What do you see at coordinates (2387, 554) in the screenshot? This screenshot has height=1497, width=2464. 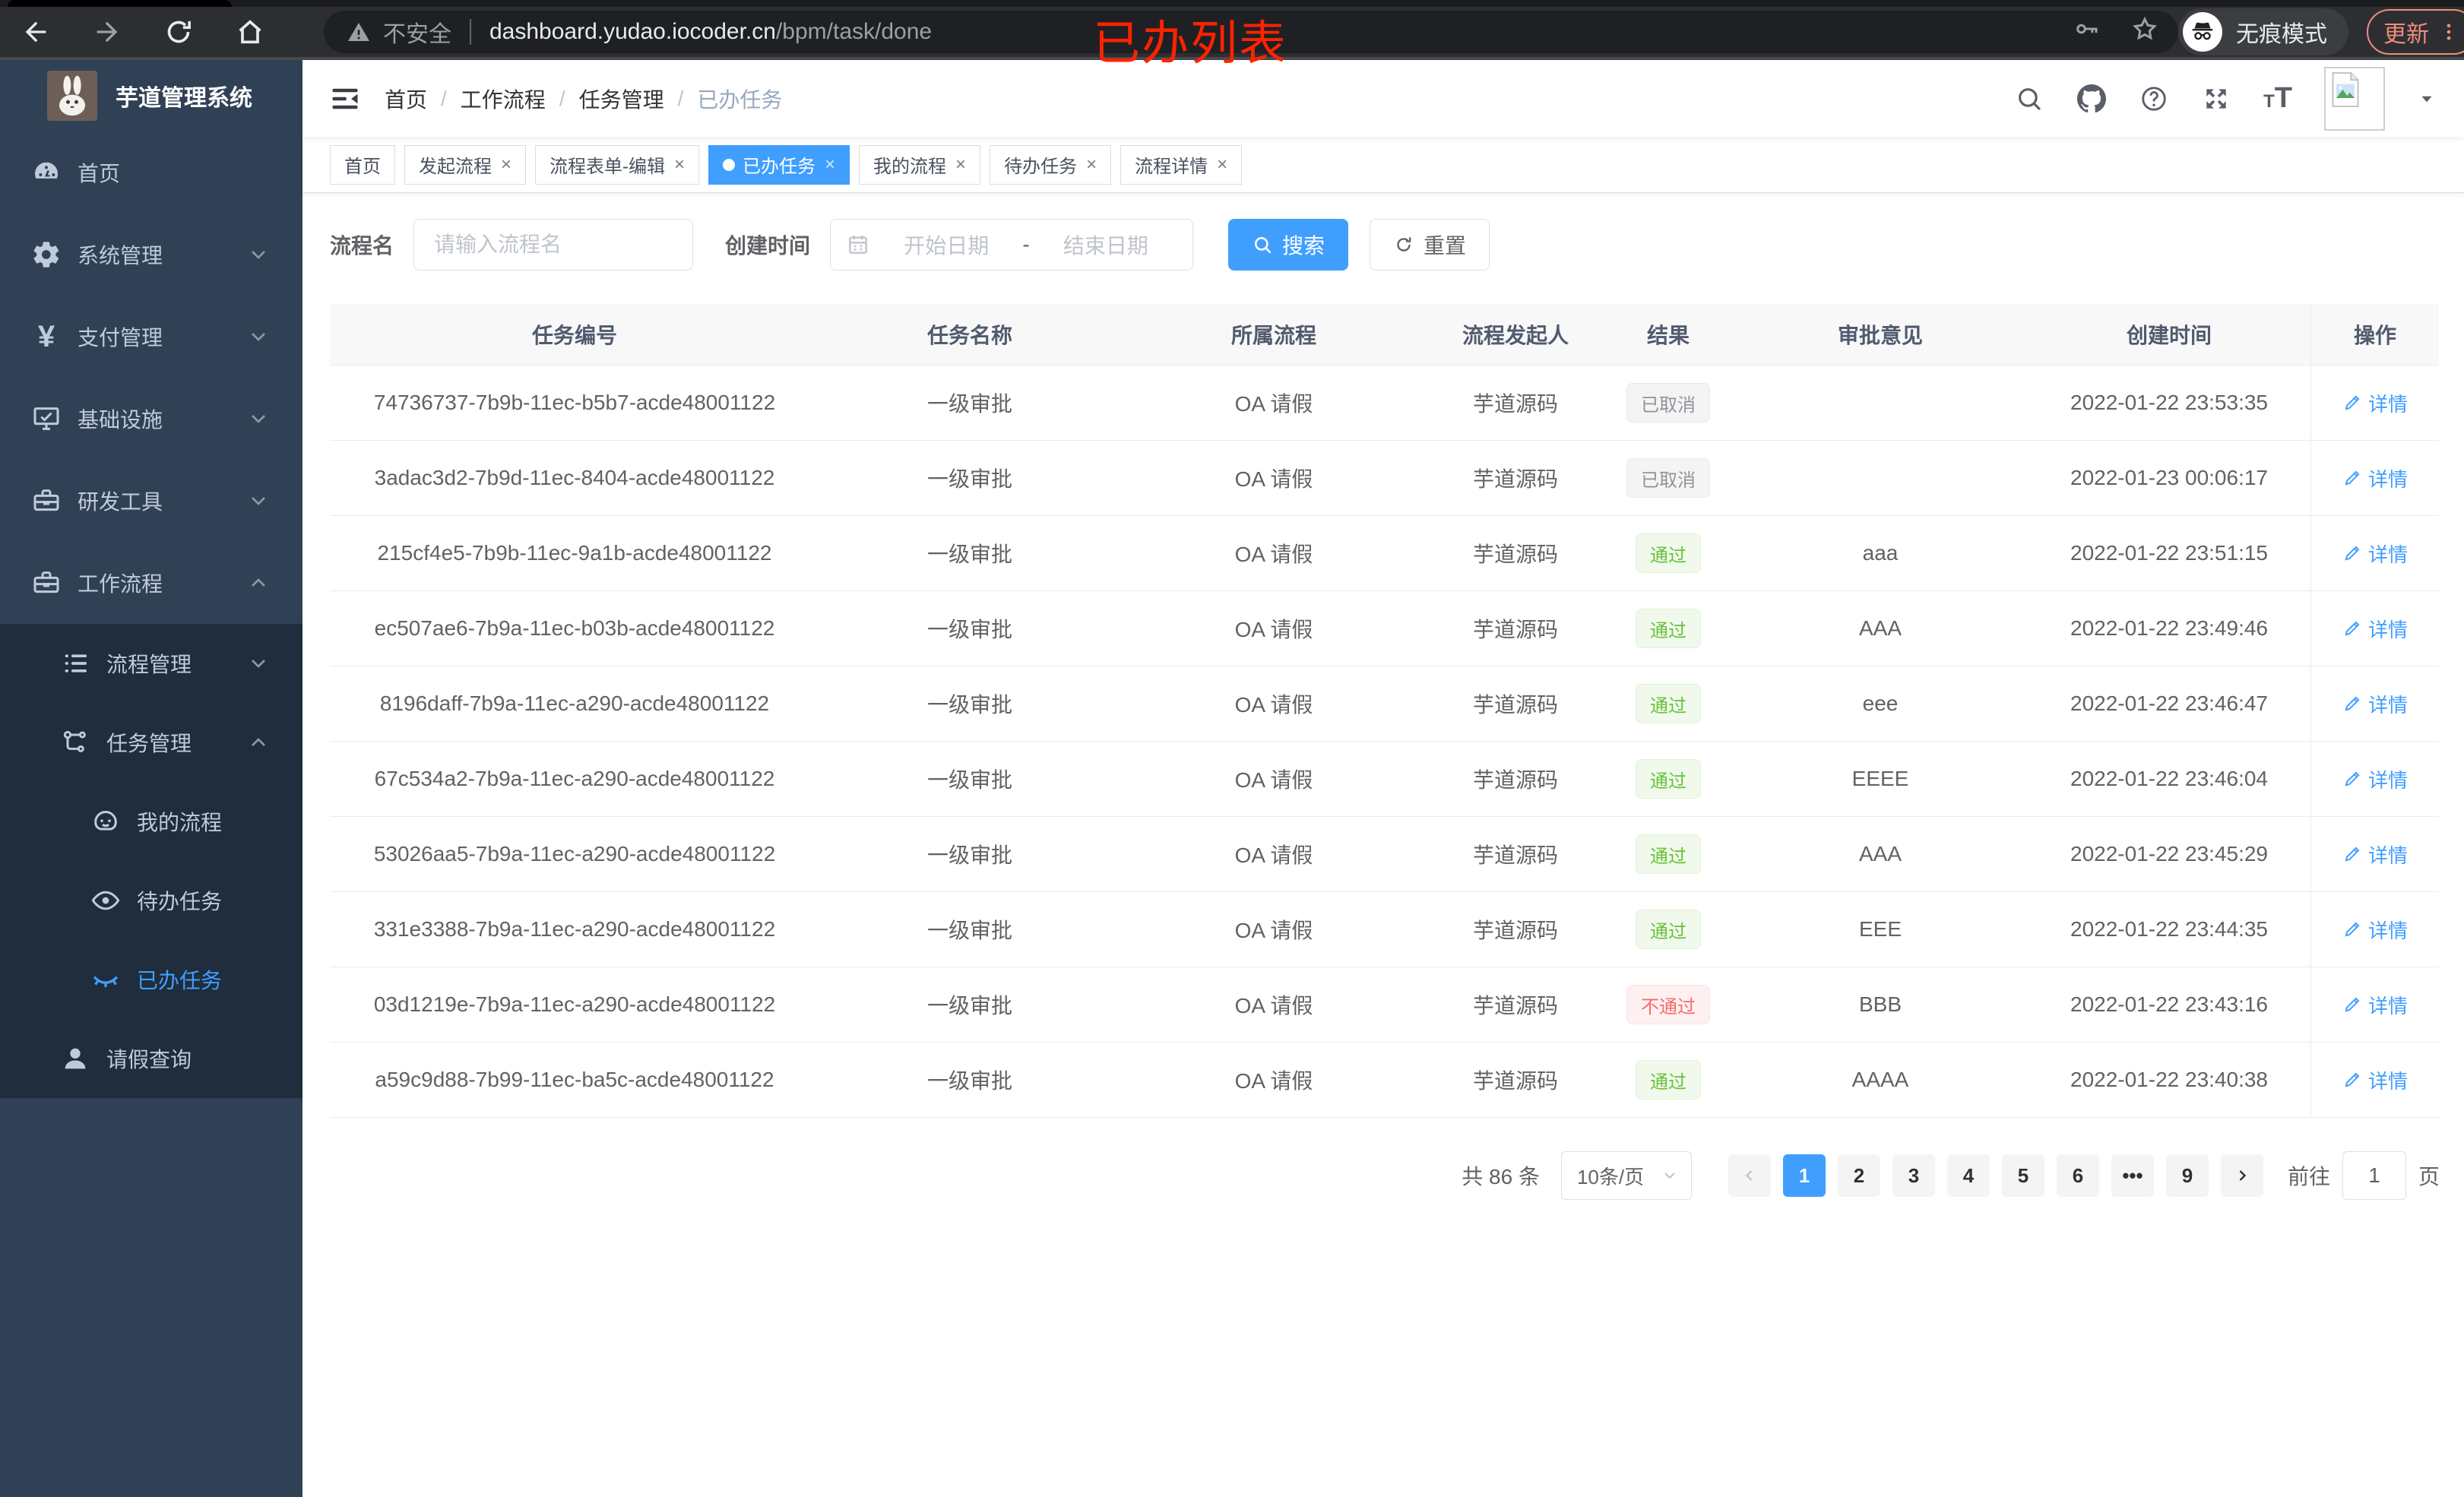 I see `detail-link-label: 详情` at bounding box center [2387, 554].